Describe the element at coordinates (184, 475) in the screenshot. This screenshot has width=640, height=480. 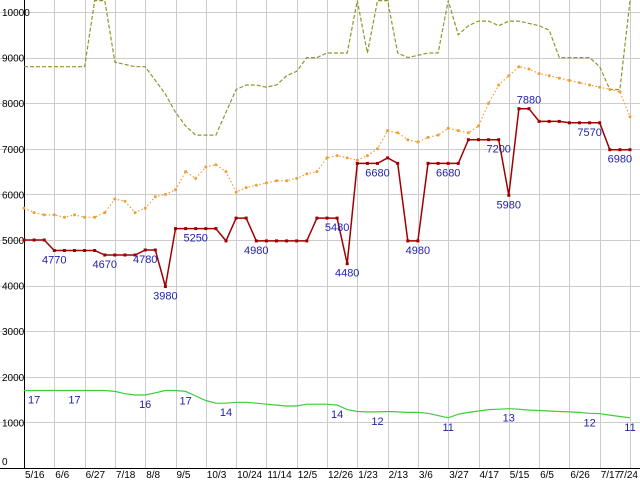
I see `x-axis-tick-label: 9/5` at that location.